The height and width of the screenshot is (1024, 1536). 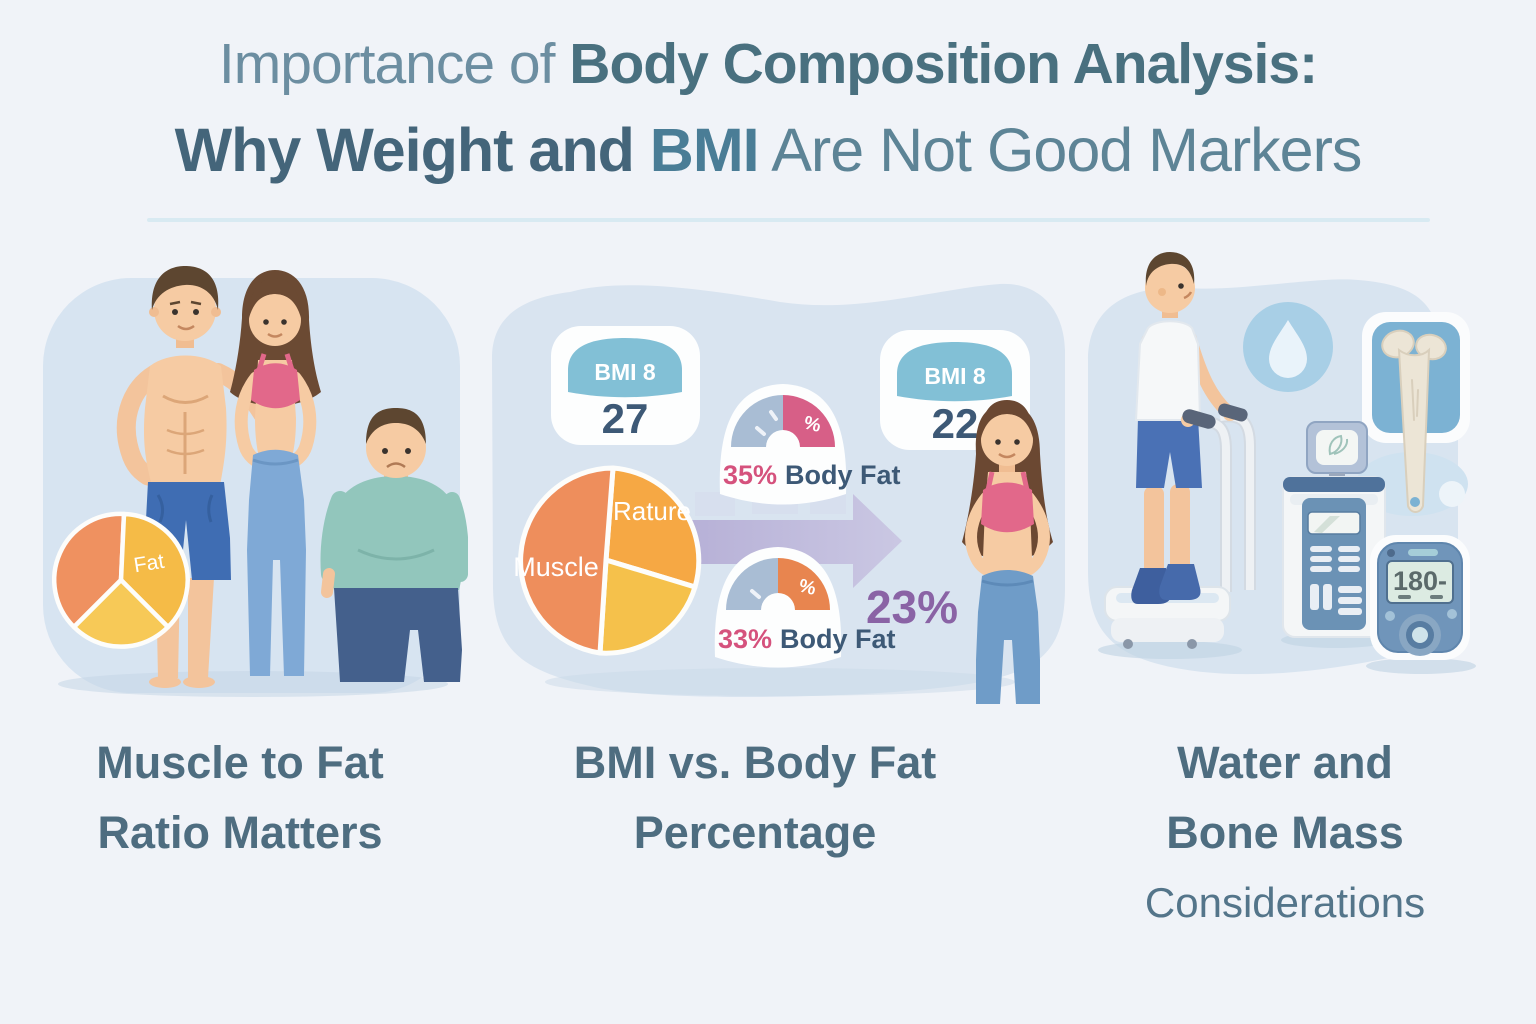 What do you see at coordinates (652, 511) in the screenshot?
I see `pie-slice-label-rature: Rature` at bounding box center [652, 511].